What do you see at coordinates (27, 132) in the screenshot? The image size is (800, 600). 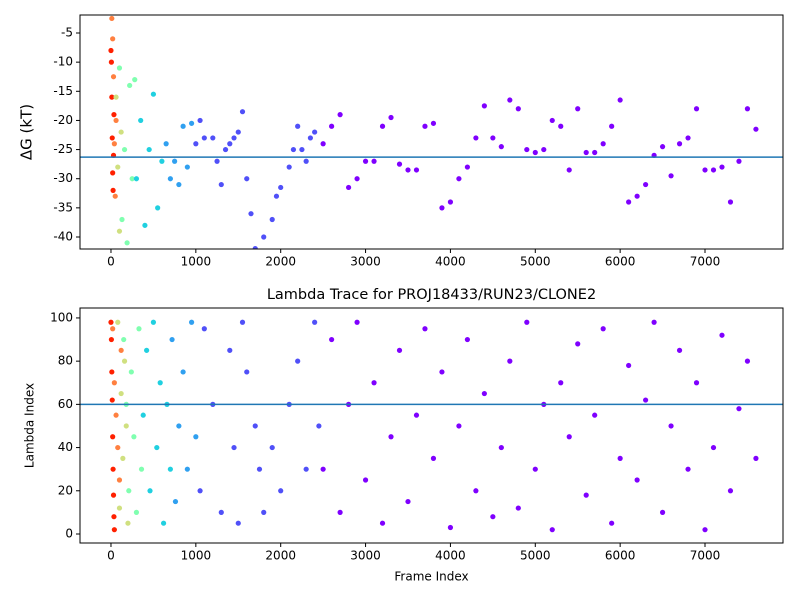 I see `y-axis-label: ΔG (kT)` at bounding box center [27, 132].